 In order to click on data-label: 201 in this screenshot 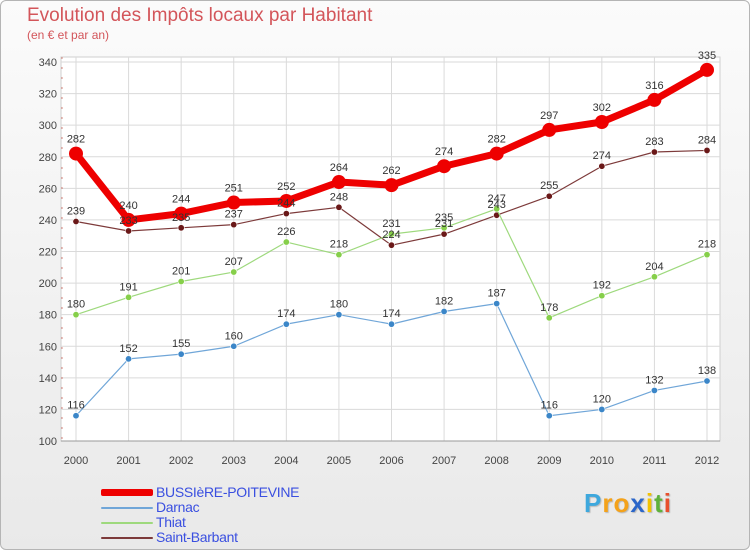, I will do `click(181, 272)`.